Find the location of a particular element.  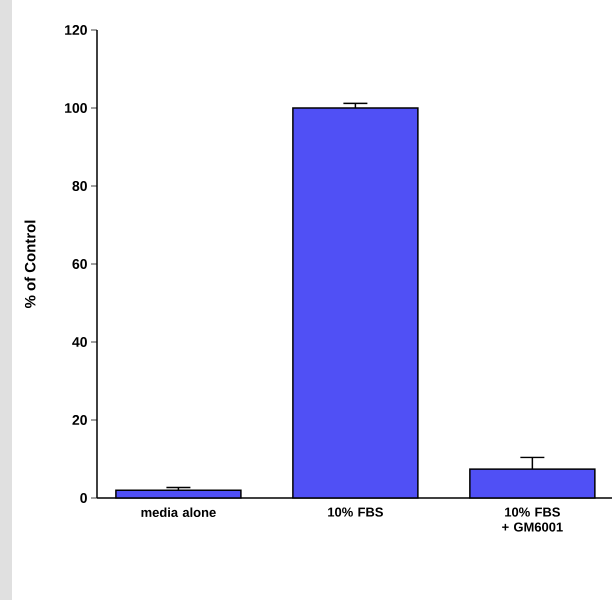

y-tick-label: 40 is located at coordinates (79, 342).